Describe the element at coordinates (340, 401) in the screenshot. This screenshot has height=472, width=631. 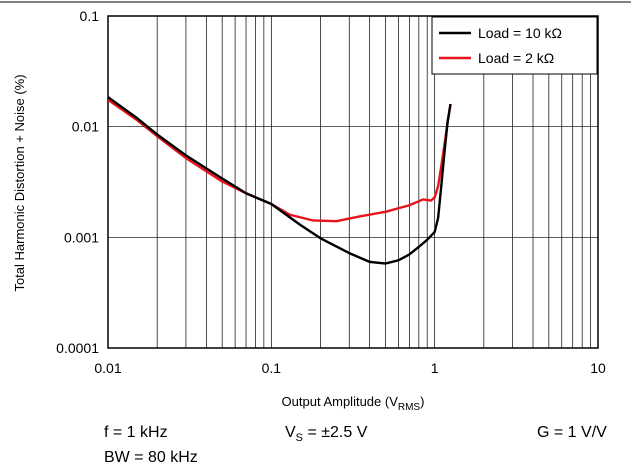
I see `x-axis-label-main: Output Amplitude (V` at that location.